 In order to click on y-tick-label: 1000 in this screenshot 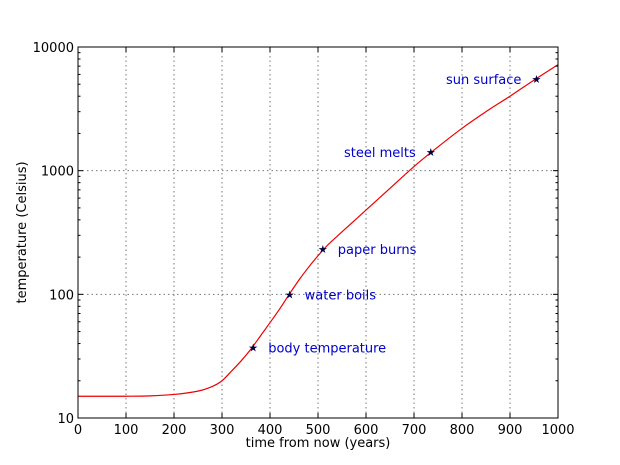, I will do `click(57, 172)`.